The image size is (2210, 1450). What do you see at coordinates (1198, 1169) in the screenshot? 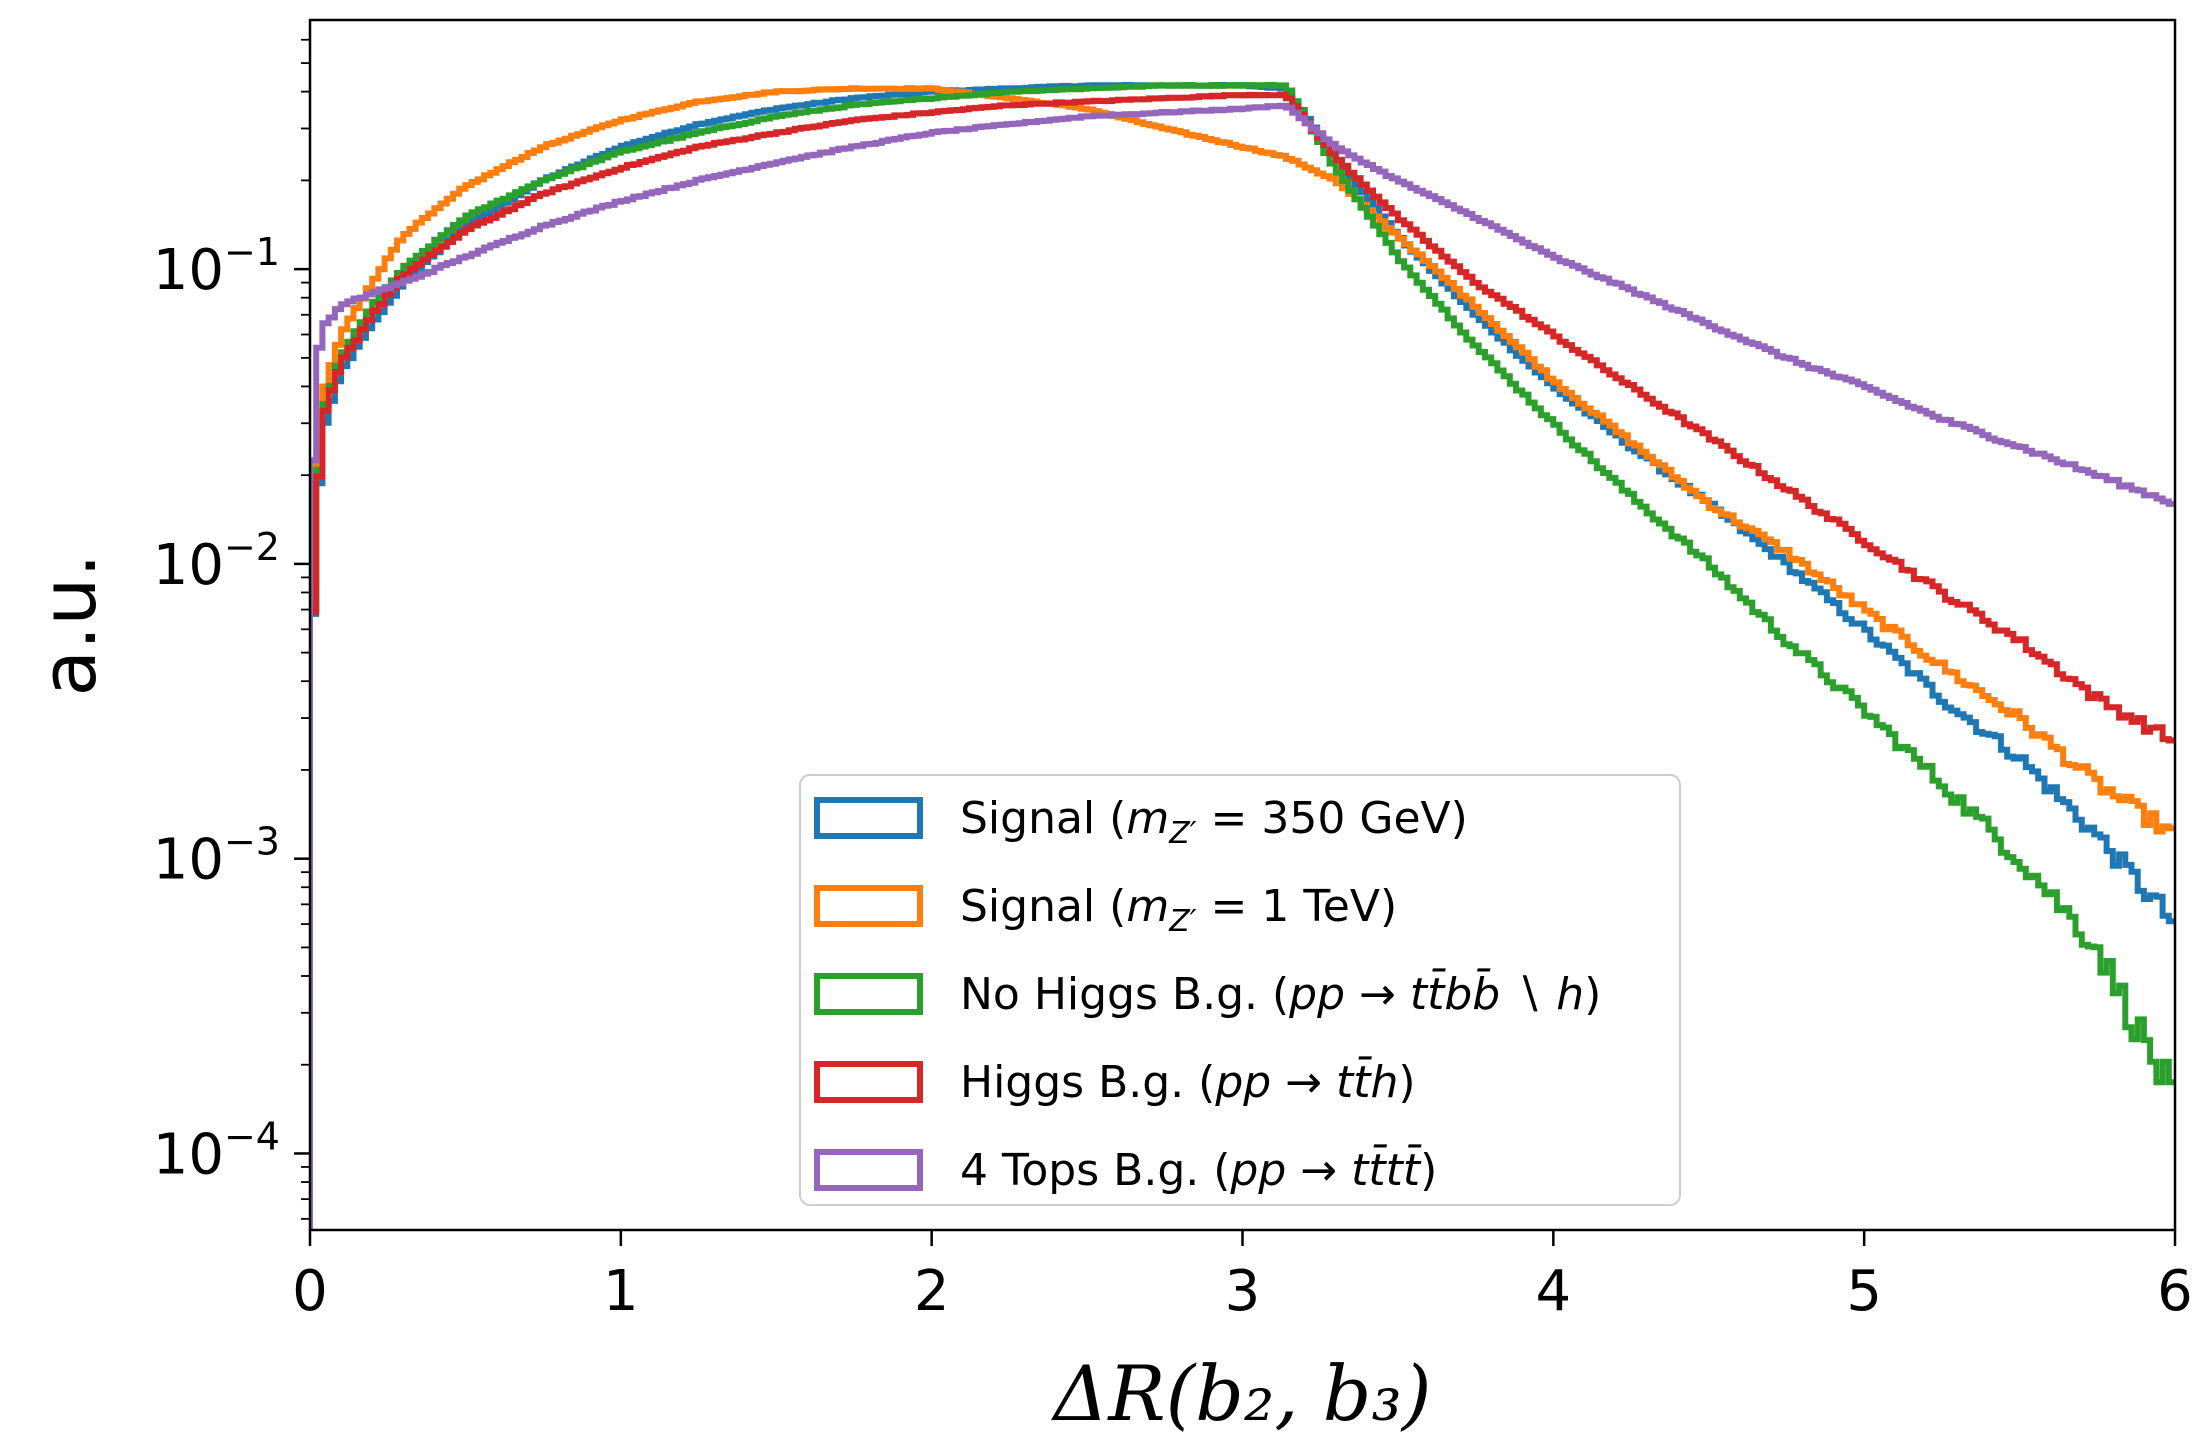
I see `legend-label-5: 4 Tops B.g. (pp → tt̄tt̄)` at bounding box center [1198, 1169].